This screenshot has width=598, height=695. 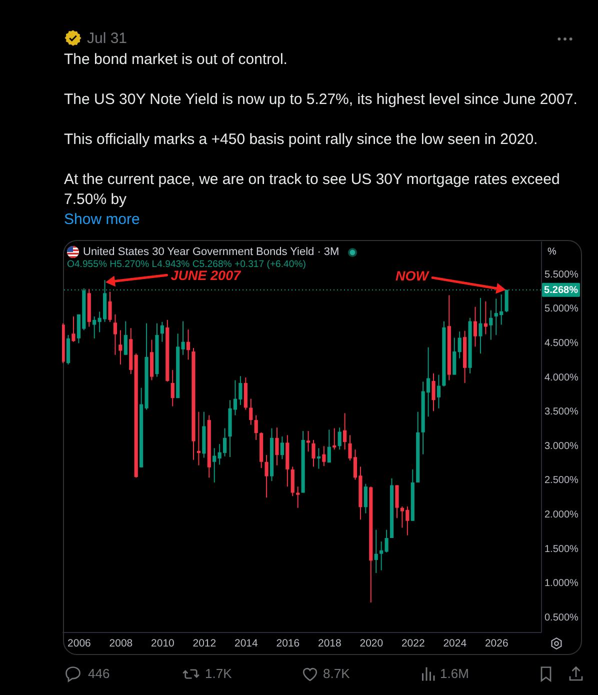 What do you see at coordinates (102, 220) in the screenshot?
I see `text: Show more` at bounding box center [102, 220].